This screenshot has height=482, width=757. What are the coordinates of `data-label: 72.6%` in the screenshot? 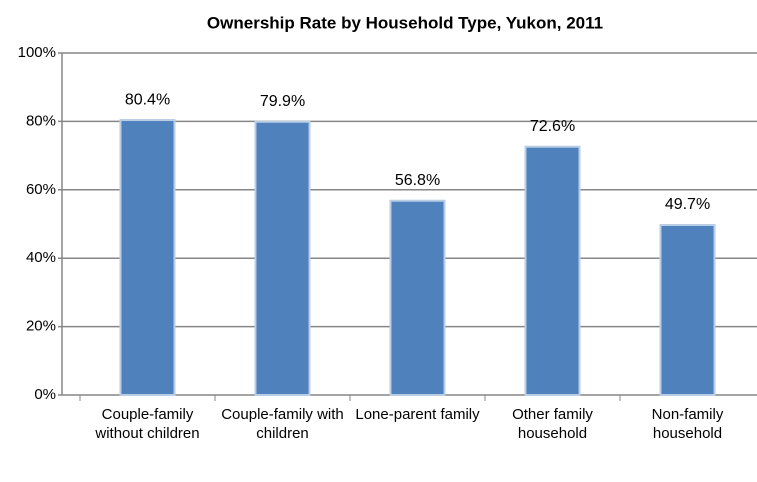 It's located at (552, 126).